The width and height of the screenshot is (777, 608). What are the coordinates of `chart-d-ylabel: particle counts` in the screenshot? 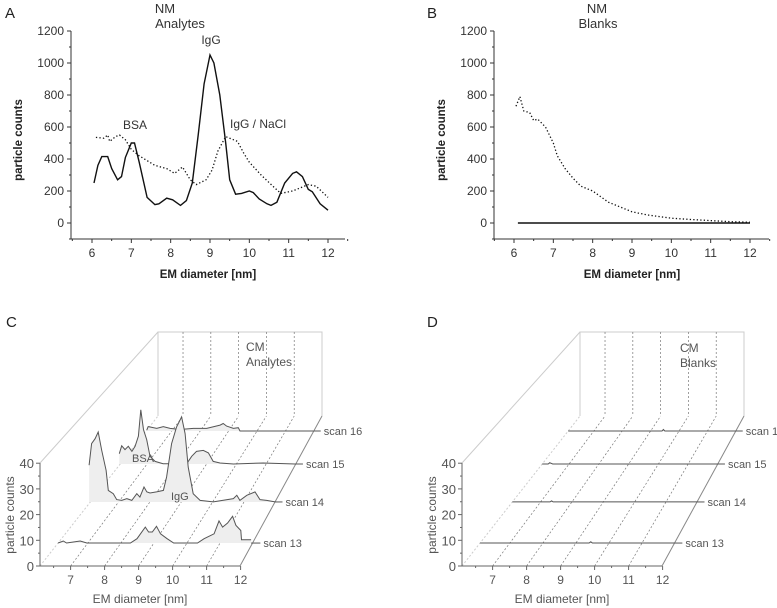 It's located at (432, 514).